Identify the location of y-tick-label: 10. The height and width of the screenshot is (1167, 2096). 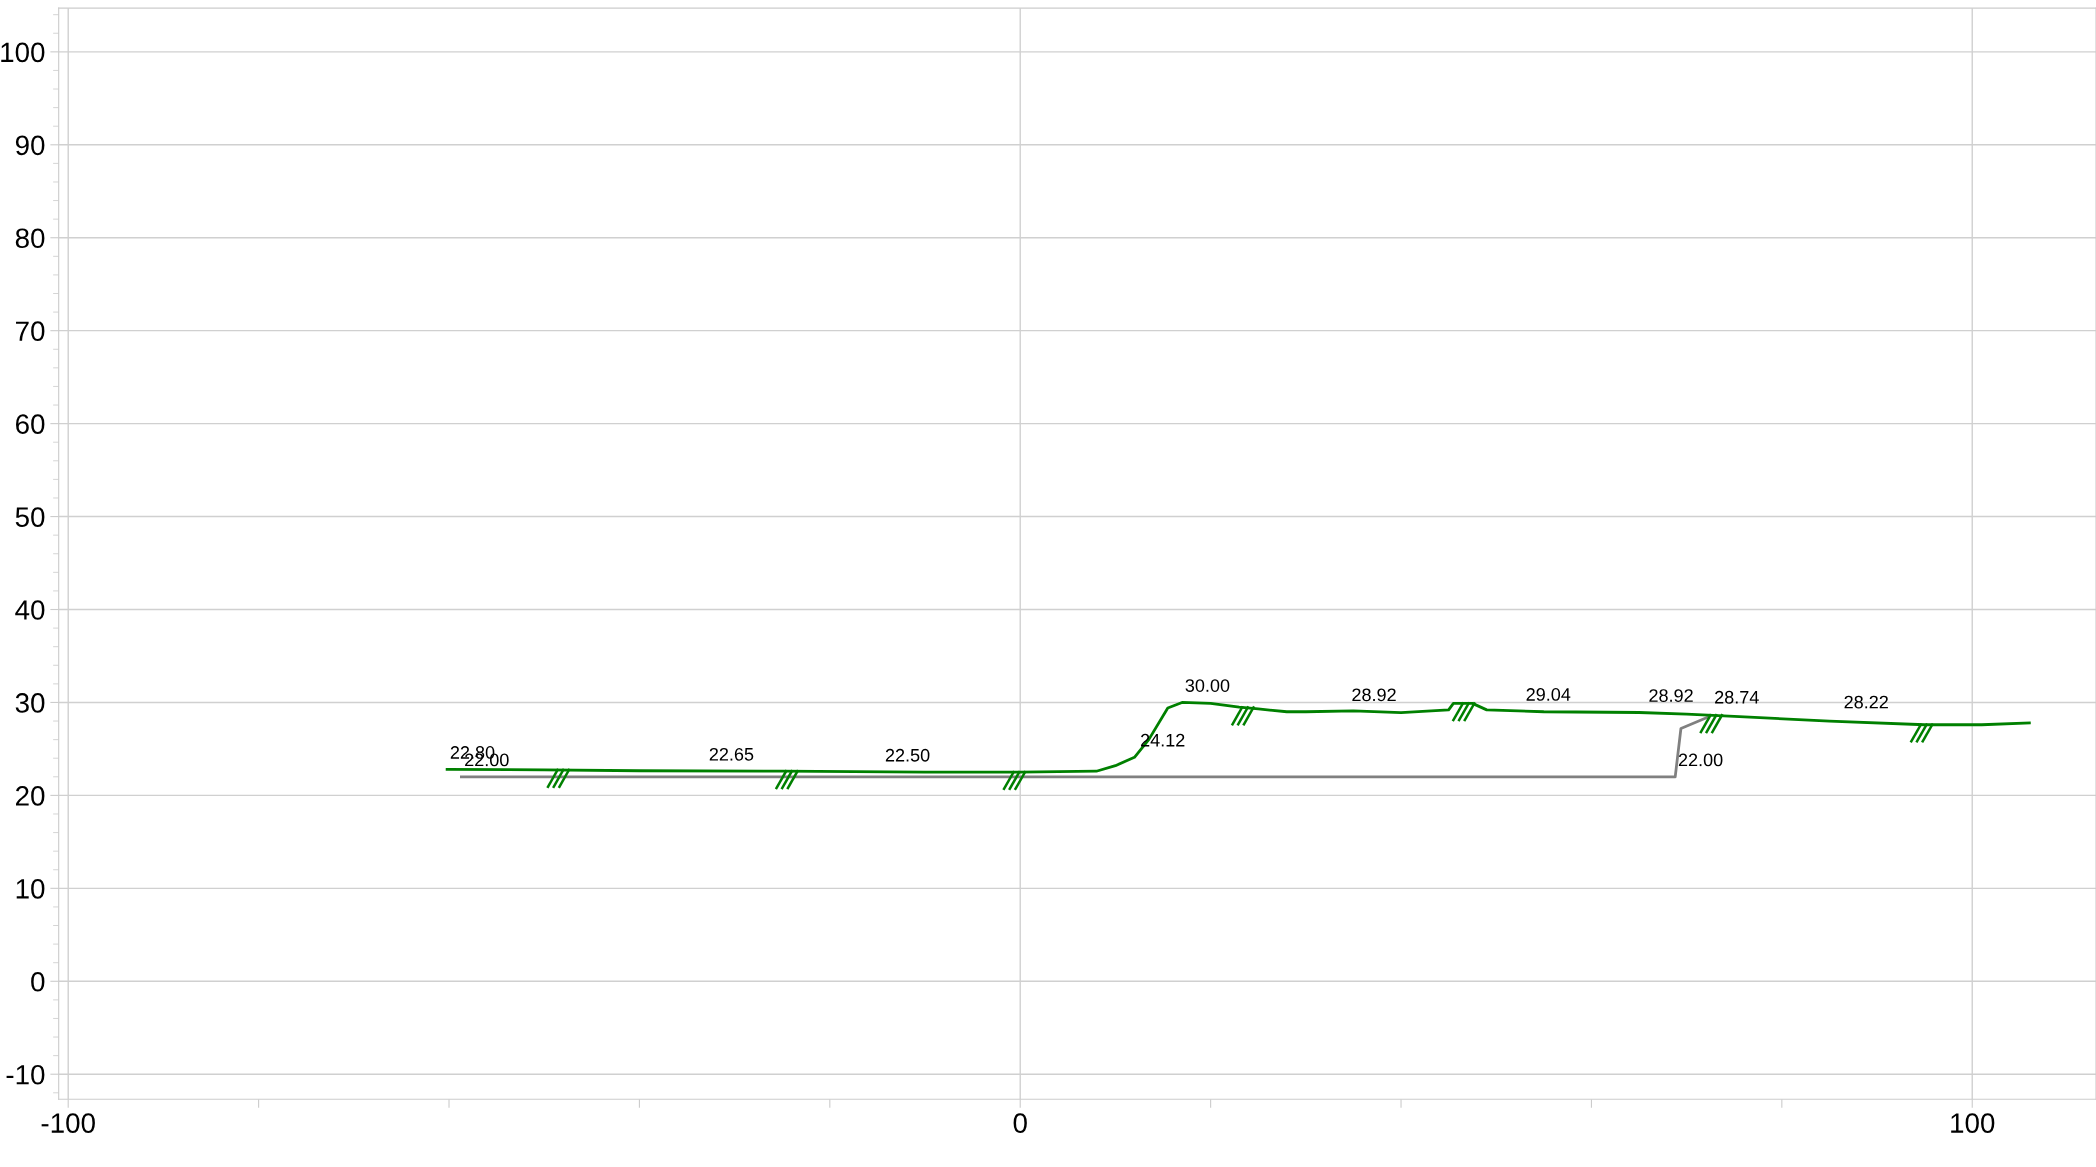
(30, 889).